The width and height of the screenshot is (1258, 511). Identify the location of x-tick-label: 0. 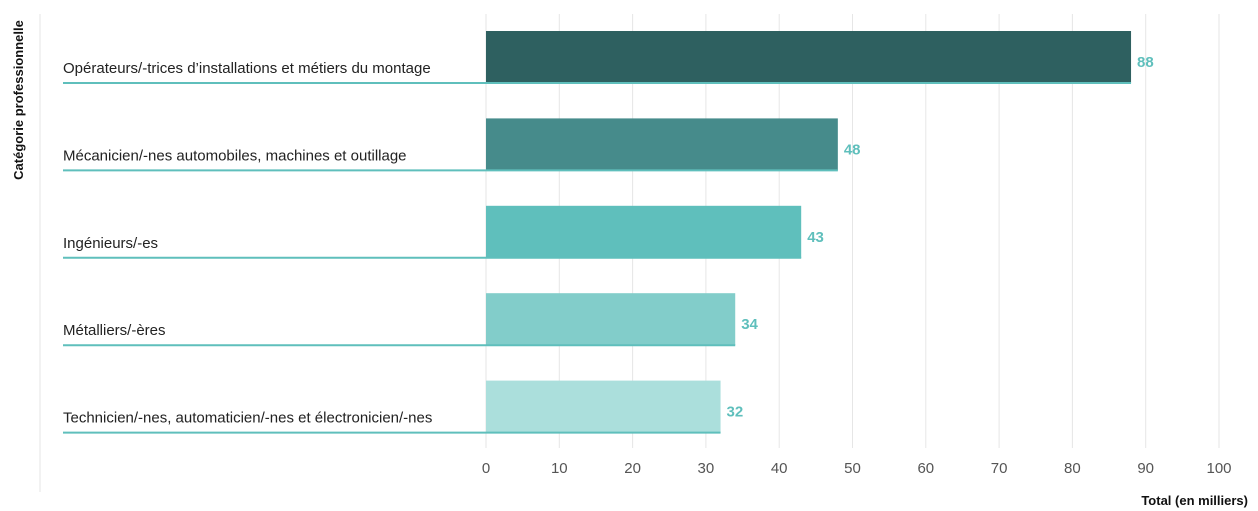
(486, 468).